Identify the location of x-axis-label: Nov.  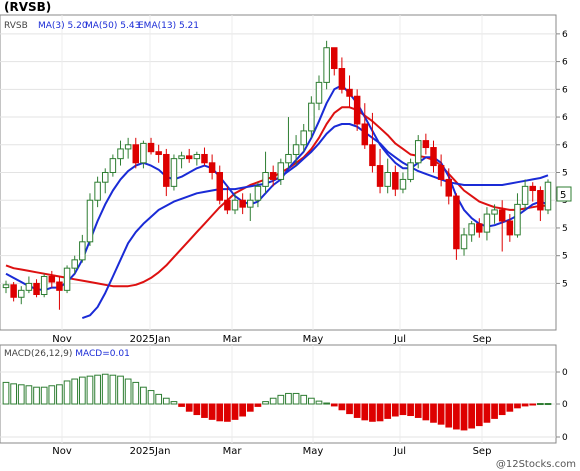
(62, 451).